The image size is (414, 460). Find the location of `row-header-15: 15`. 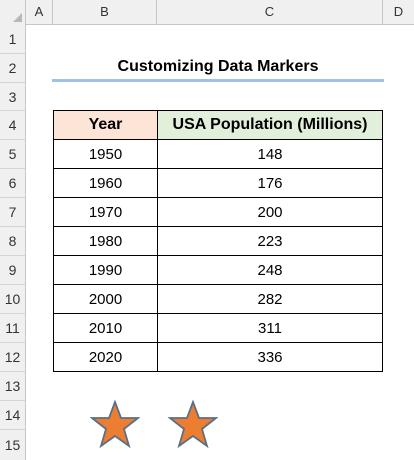

row-header-15: 15 is located at coordinates (12, 445).